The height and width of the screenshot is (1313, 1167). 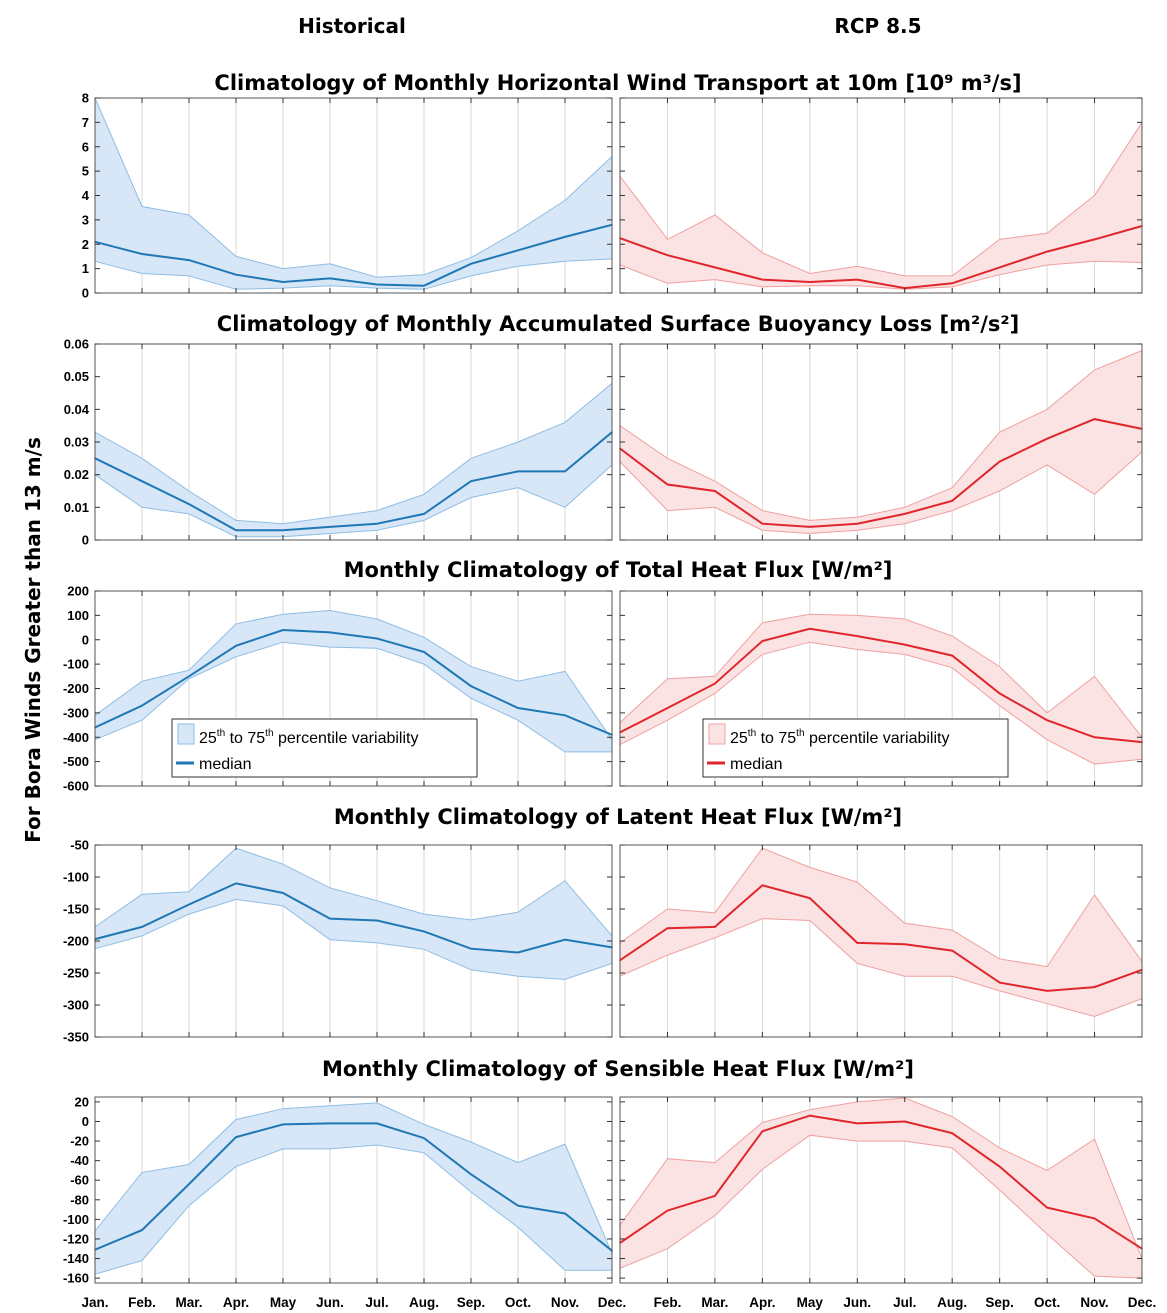 I want to click on month-label: Feb., so click(x=142, y=1302).